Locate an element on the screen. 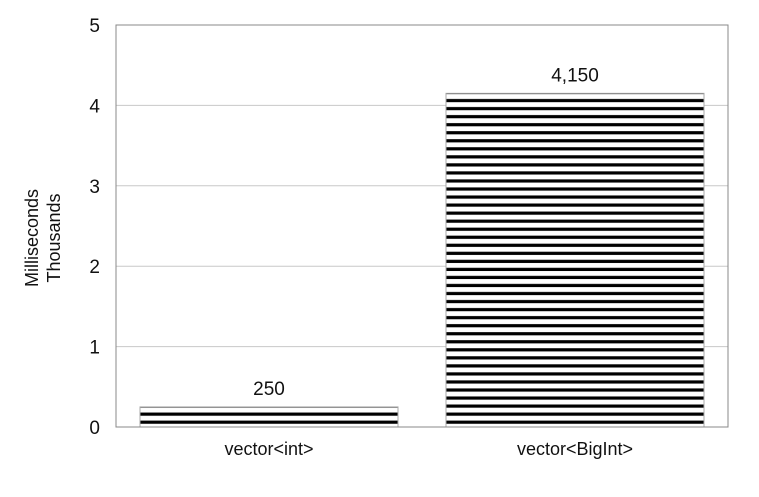 The image size is (759, 497). y-tick-label: 3 is located at coordinates (94, 187).